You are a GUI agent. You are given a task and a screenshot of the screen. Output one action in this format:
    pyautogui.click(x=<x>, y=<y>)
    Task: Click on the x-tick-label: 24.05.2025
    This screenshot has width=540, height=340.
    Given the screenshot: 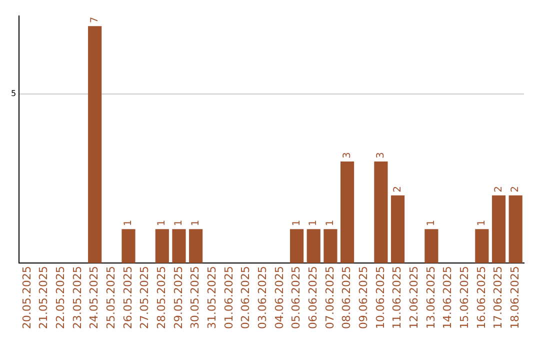 What is the action you would take?
    pyautogui.click(x=94, y=298)
    